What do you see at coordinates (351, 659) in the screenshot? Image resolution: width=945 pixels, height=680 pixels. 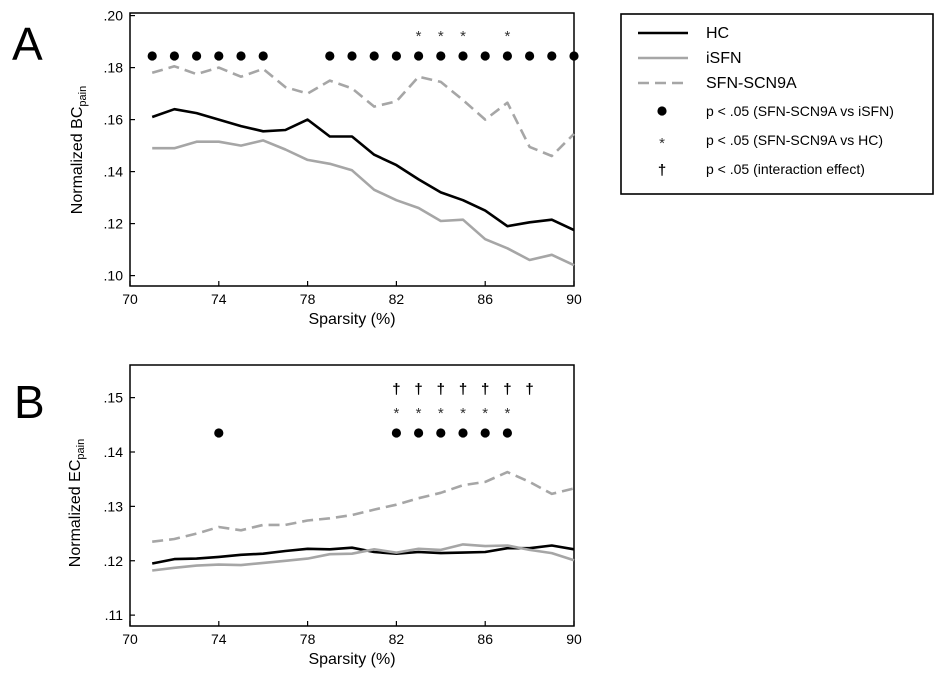 I see `panel-b-xlabel: Sparsity (%)` at bounding box center [351, 659].